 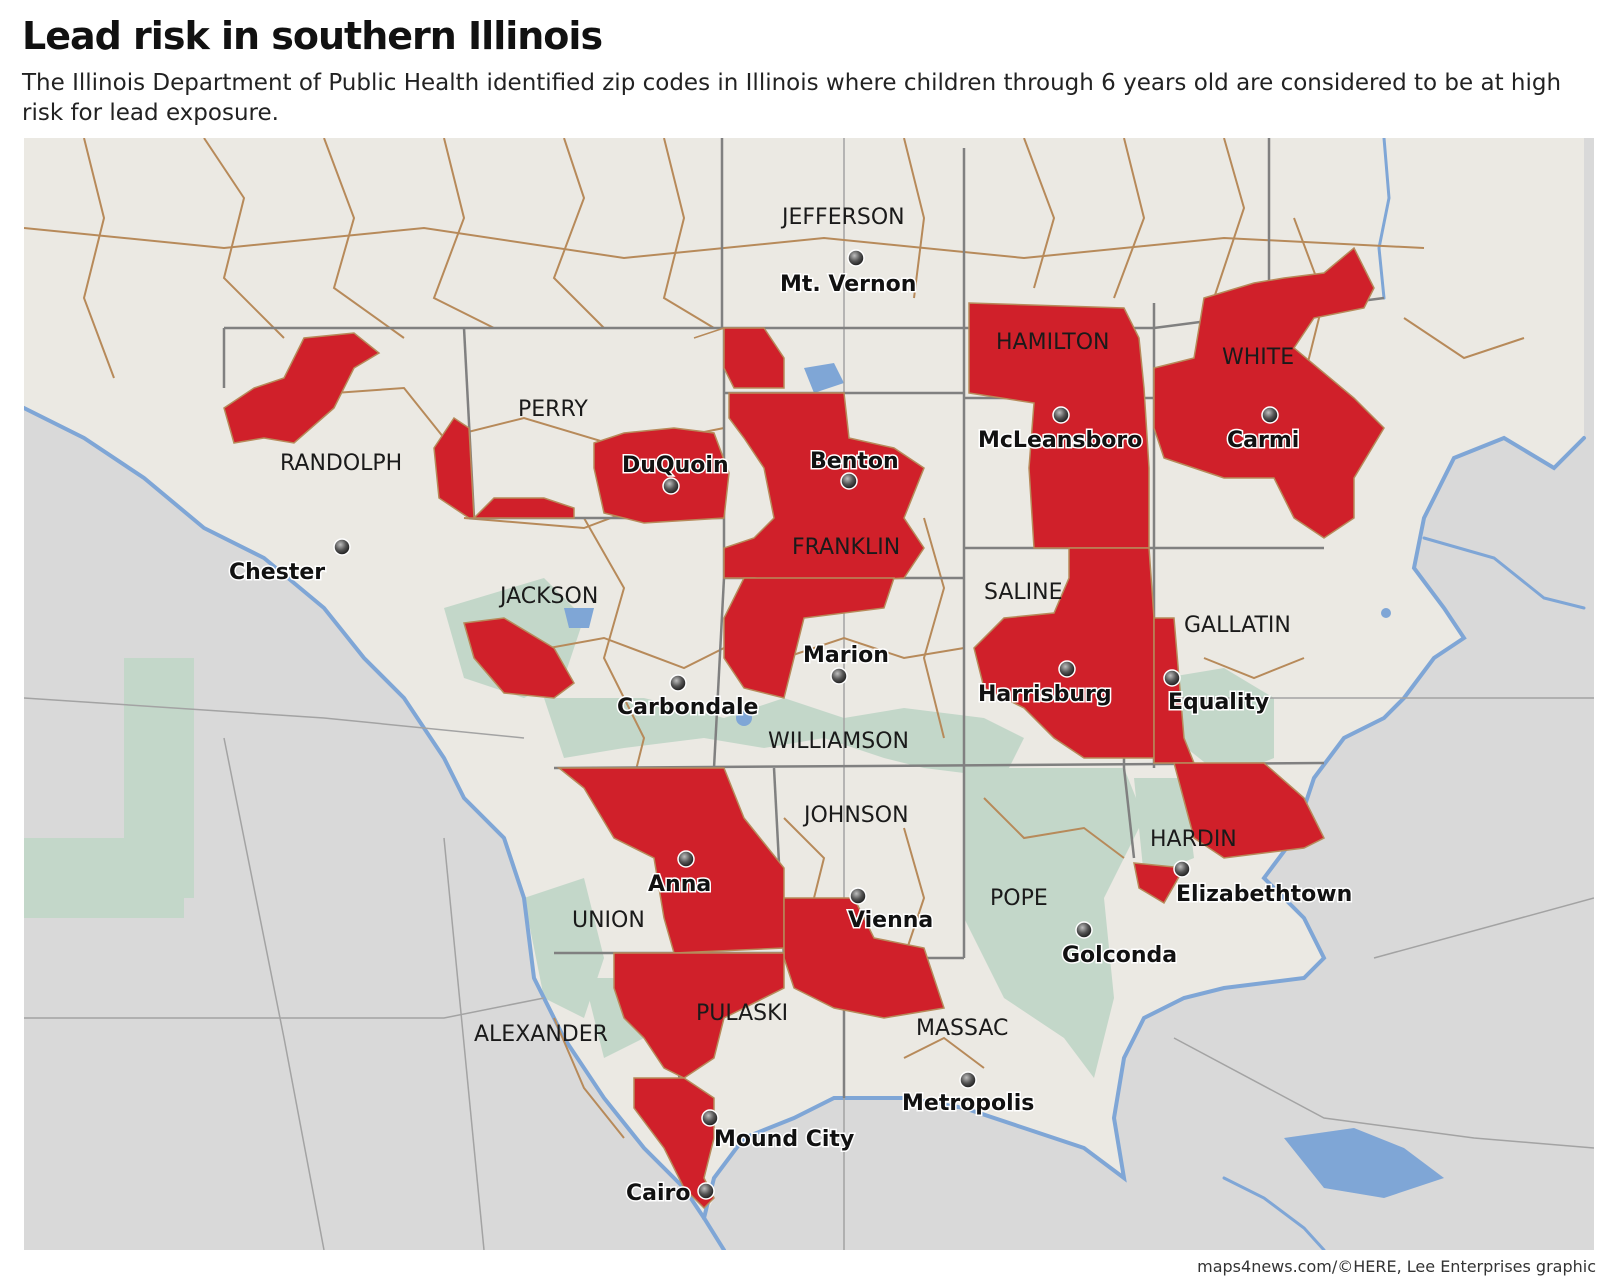 What do you see at coordinates (968, 1080) in the screenshot?
I see `city-dot-metropolis` at bounding box center [968, 1080].